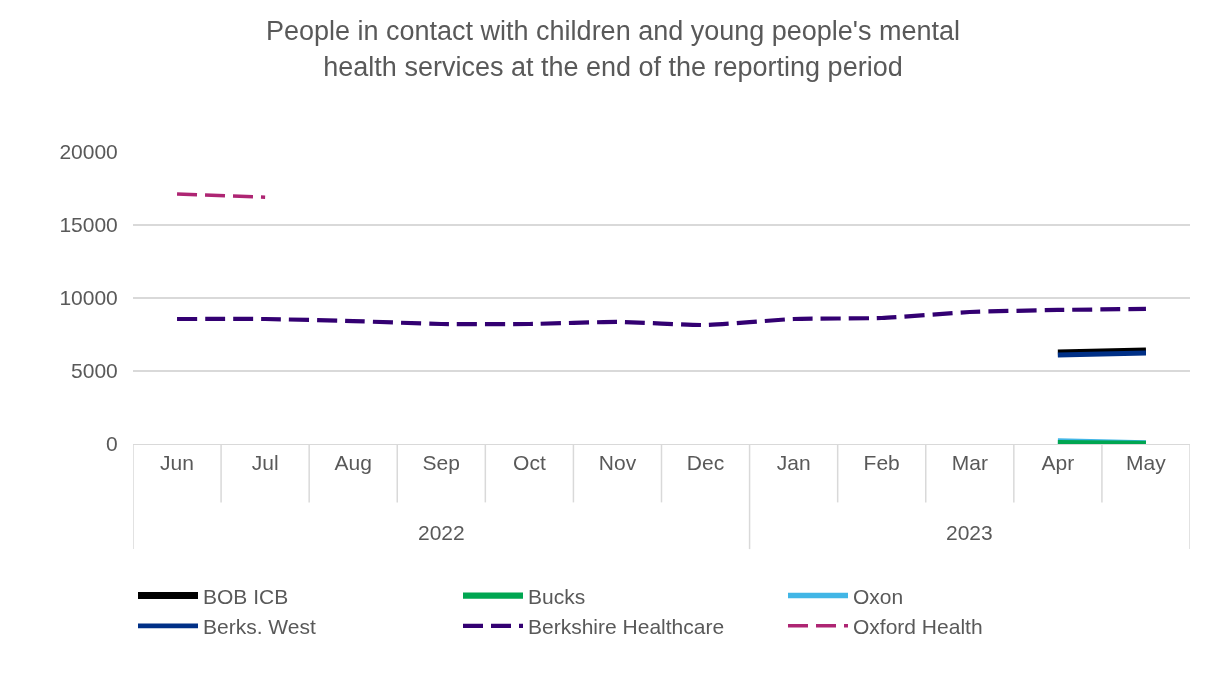 Image resolution: width=1226 pixels, height=674 pixels. Describe the element at coordinates (793, 463) in the screenshot. I see `x-tick-label: Jan` at that location.